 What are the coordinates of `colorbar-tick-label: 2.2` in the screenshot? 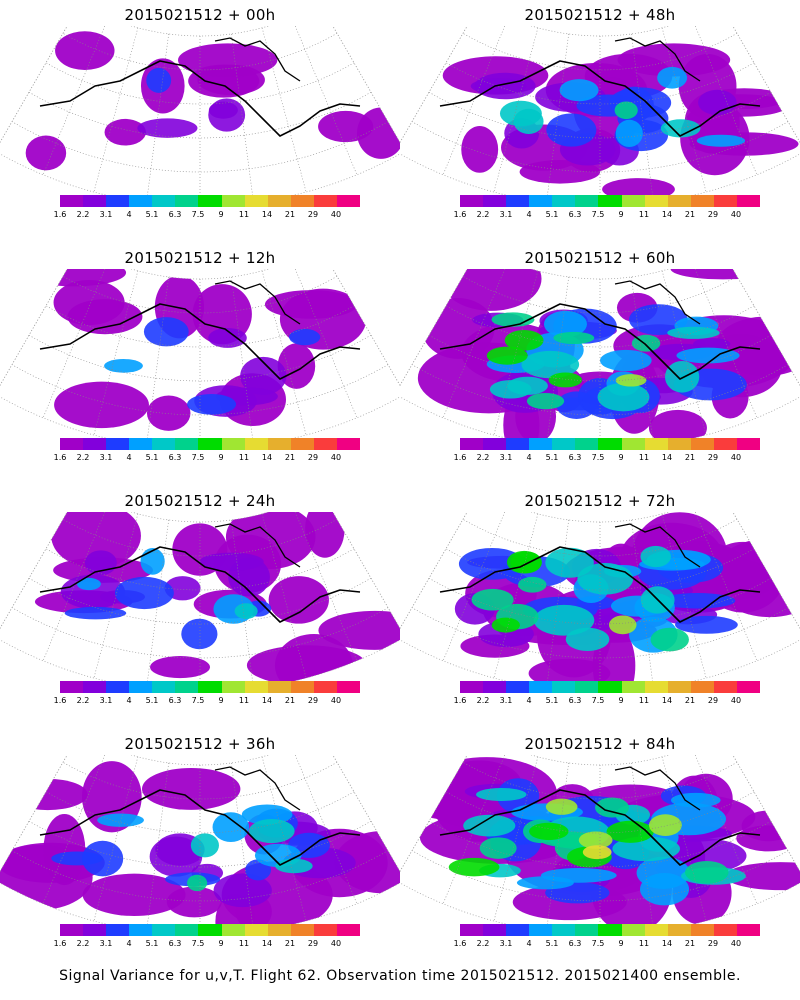 It's located at (483, 214).